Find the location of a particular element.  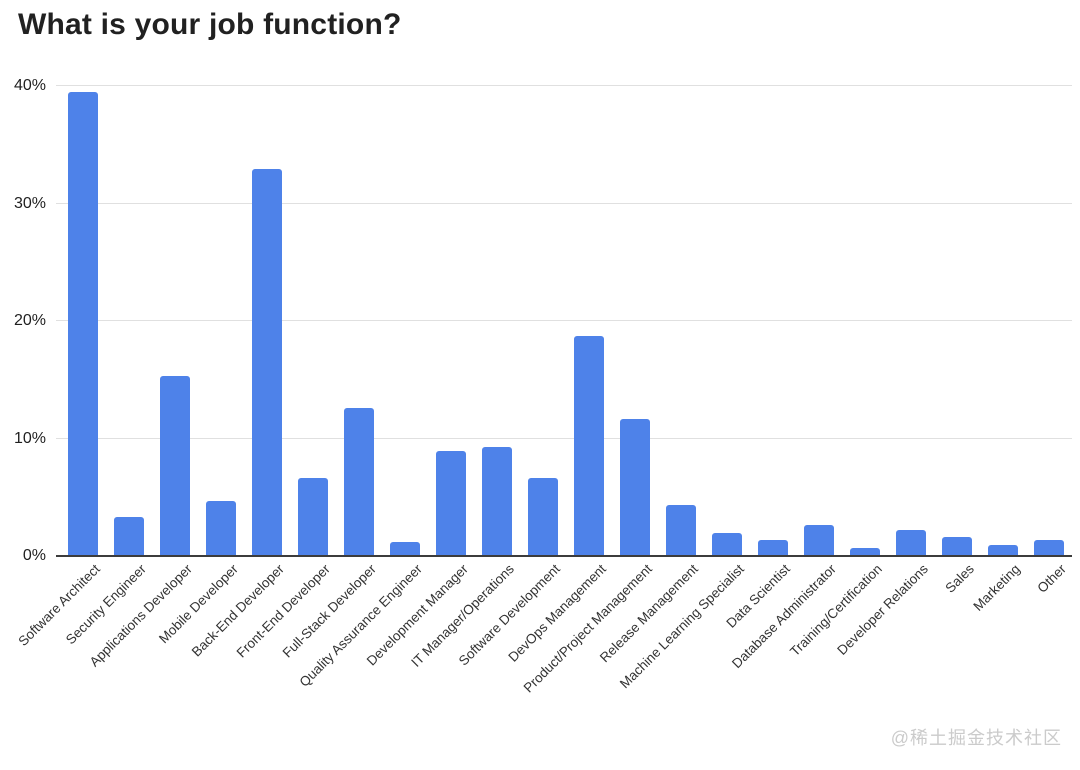

x-axis-label: DevOps Management is located at coordinates (557, 613).